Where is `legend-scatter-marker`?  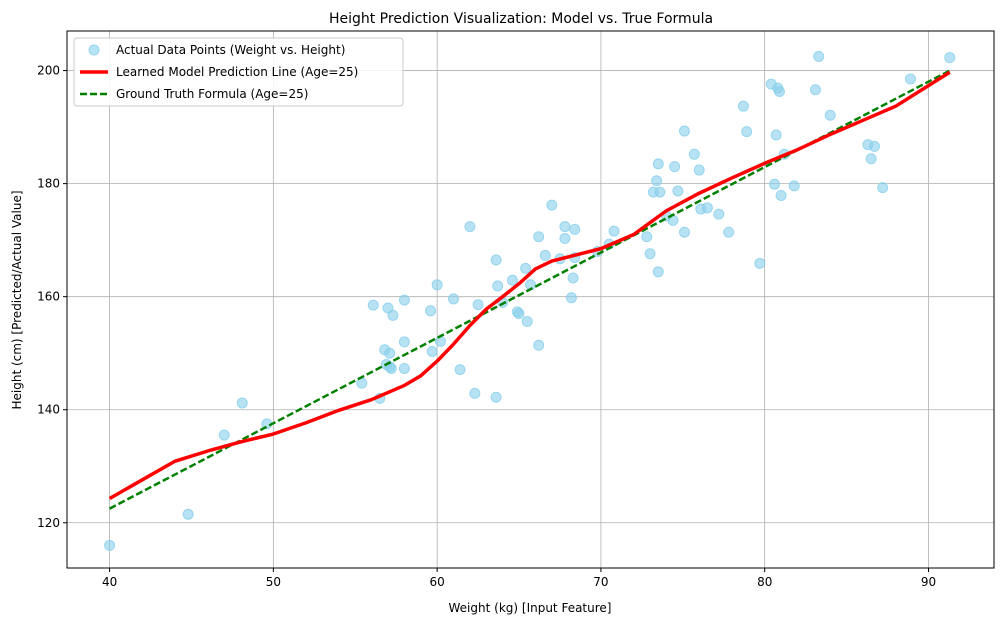 legend-scatter-marker is located at coordinates (94, 50).